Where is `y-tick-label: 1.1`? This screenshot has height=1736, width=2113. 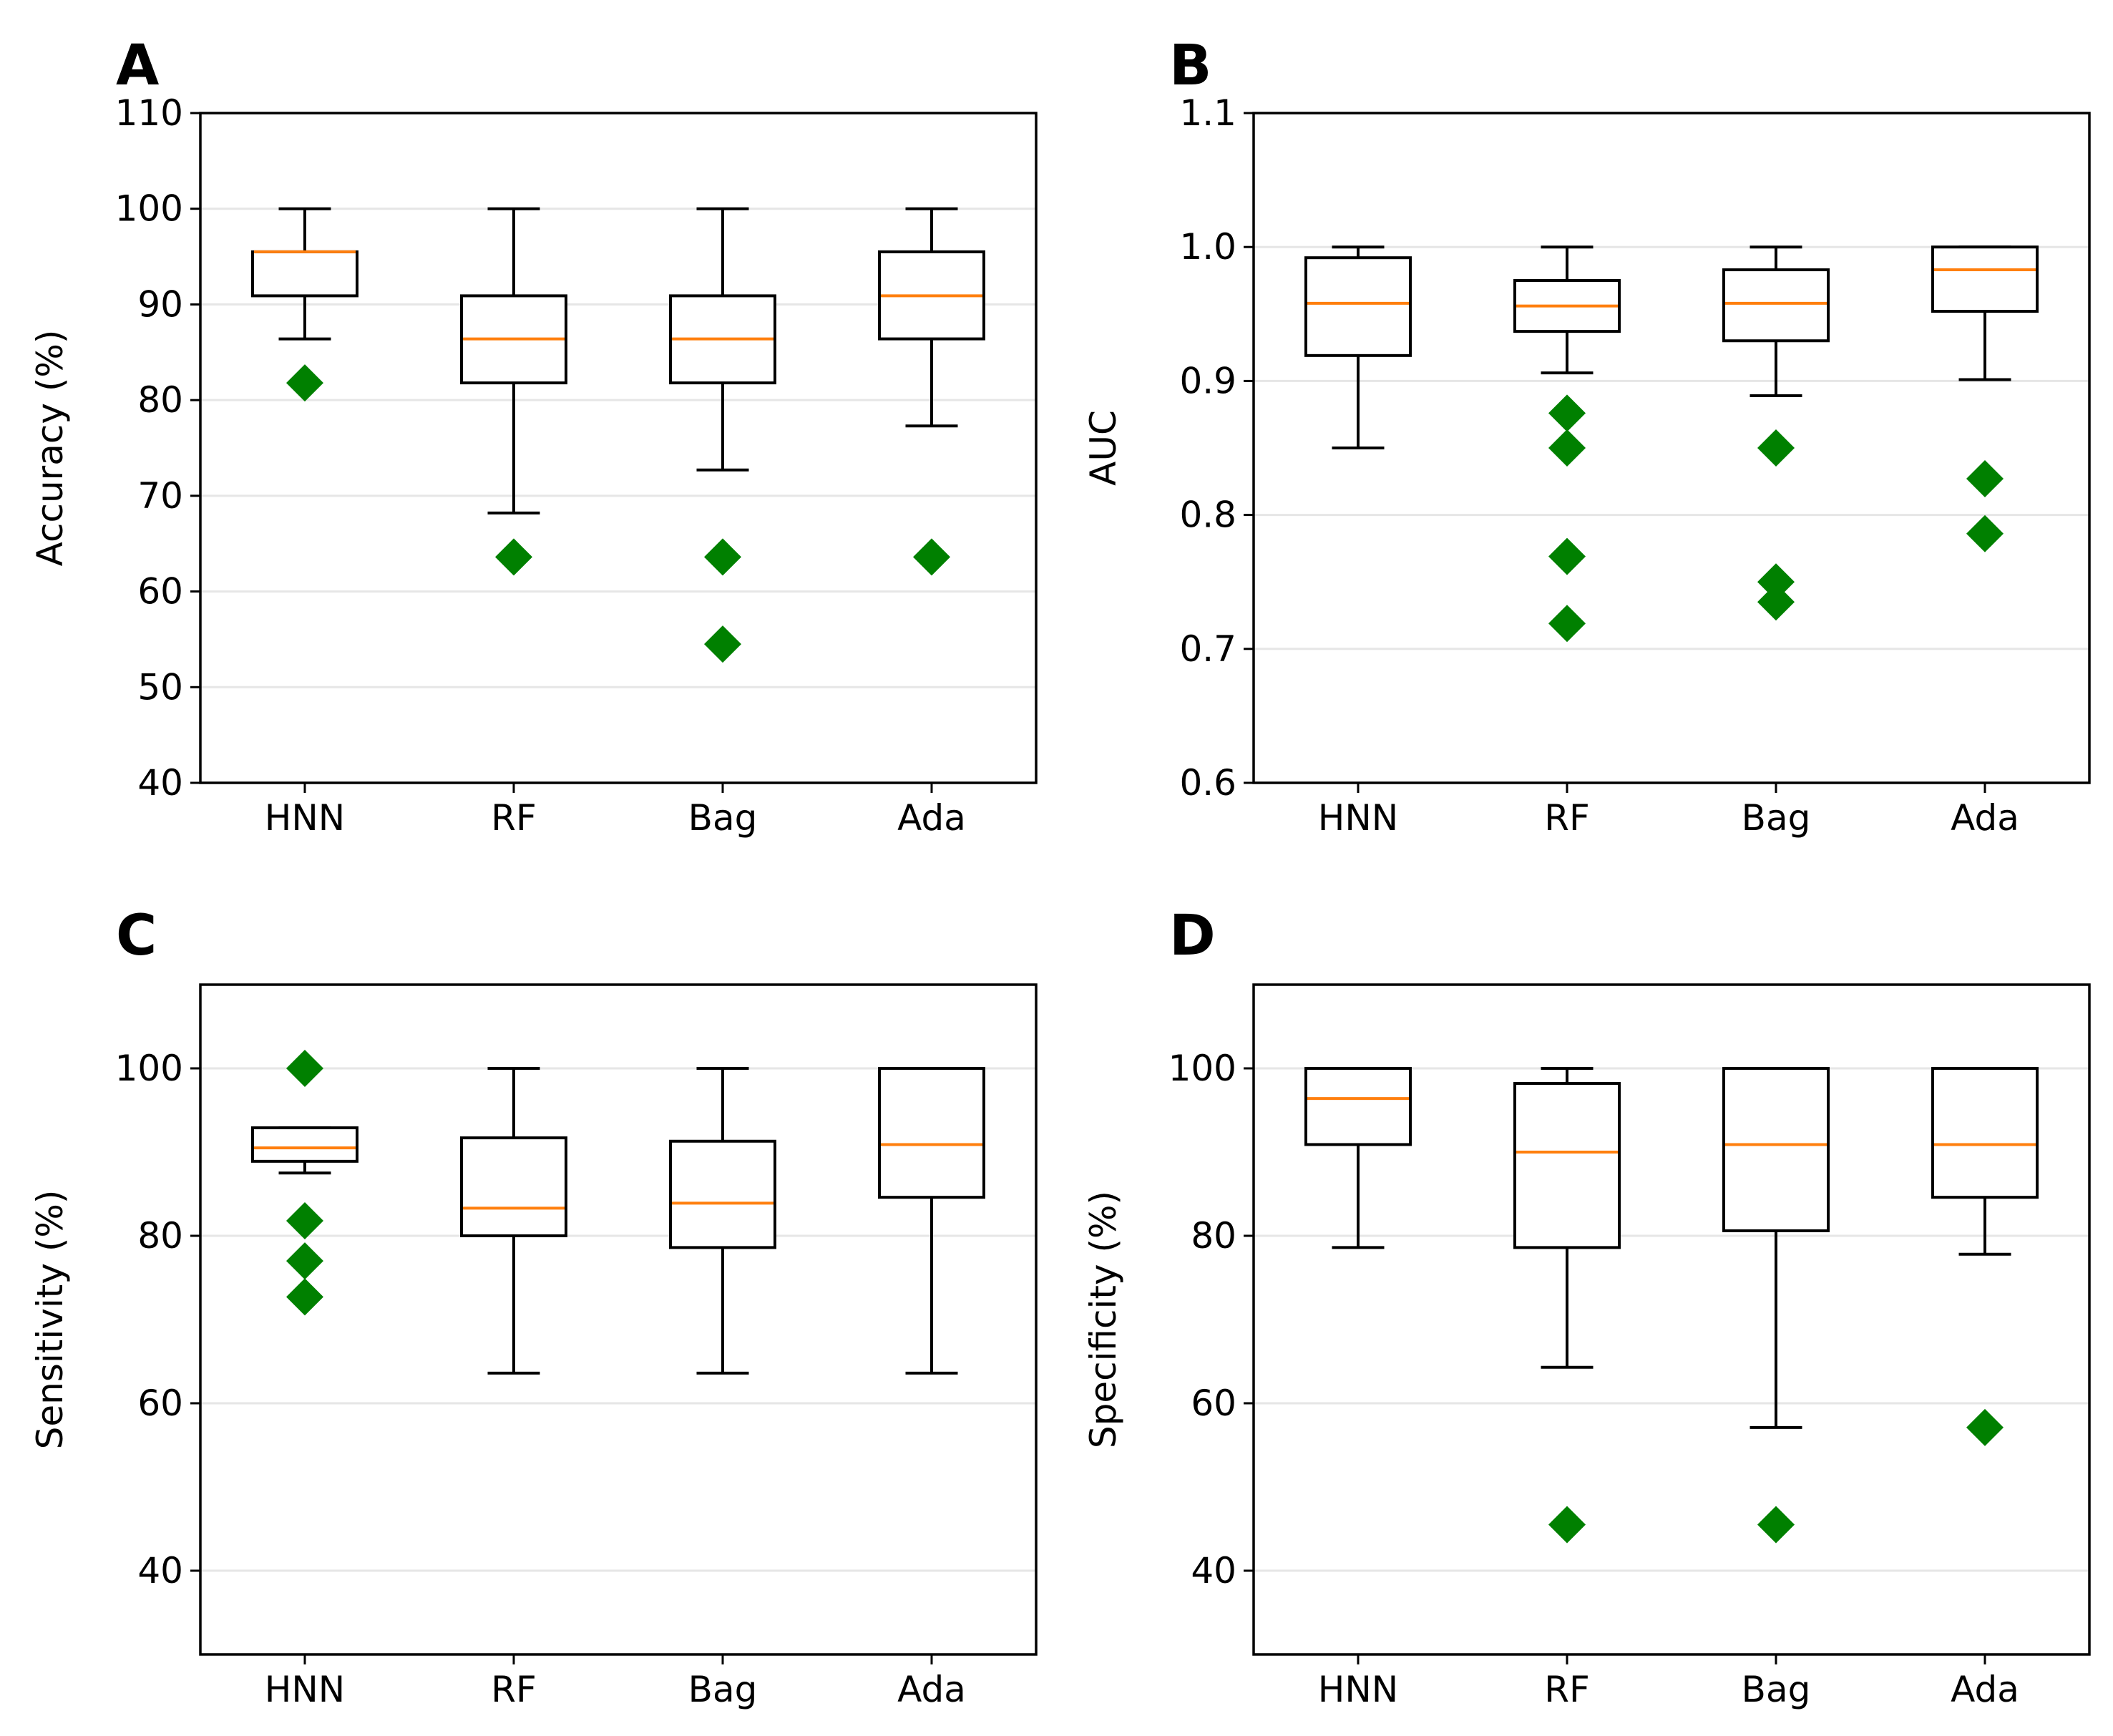
y-tick-label: 1.1 is located at coordinates (1207, 113).